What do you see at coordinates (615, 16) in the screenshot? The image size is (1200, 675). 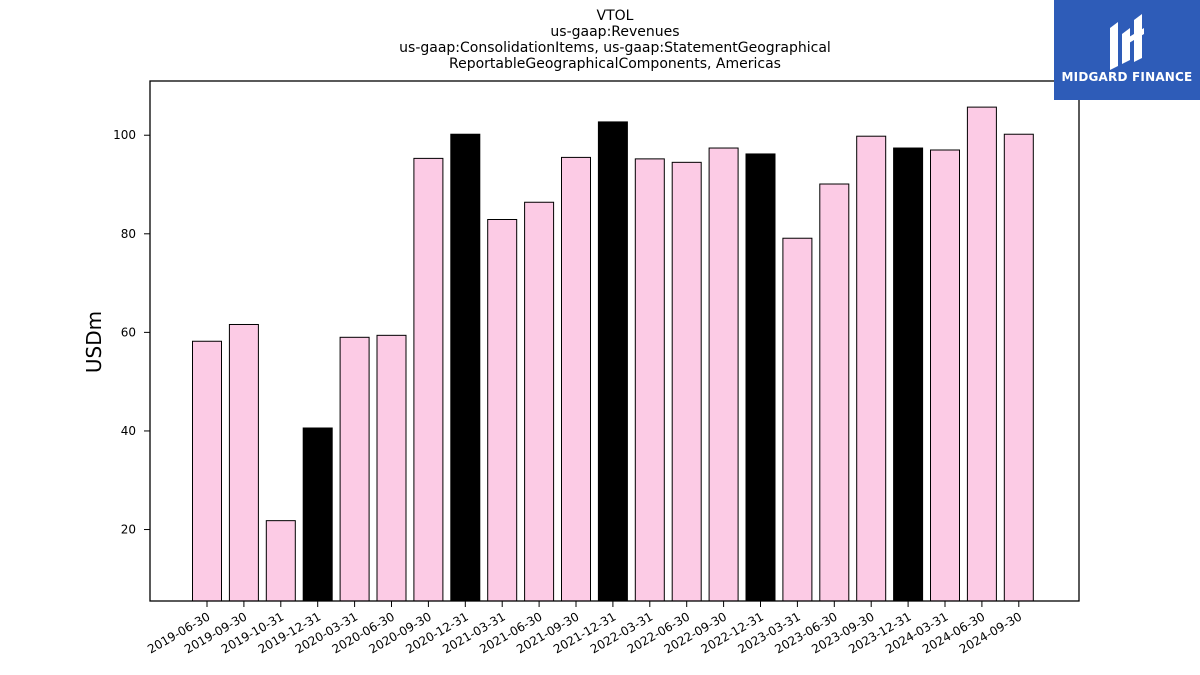 I see `chart-title-line-ticker: VTOL` at bounding box center [615, 16].